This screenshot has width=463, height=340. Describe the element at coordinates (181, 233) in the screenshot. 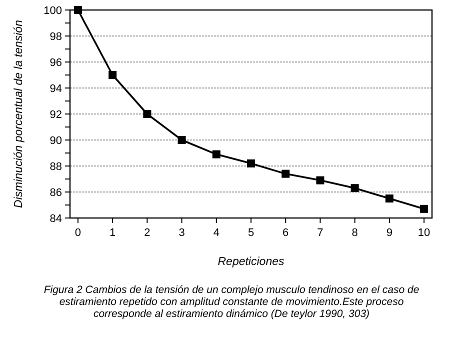

I see `x-tick-label: 3` at that location.